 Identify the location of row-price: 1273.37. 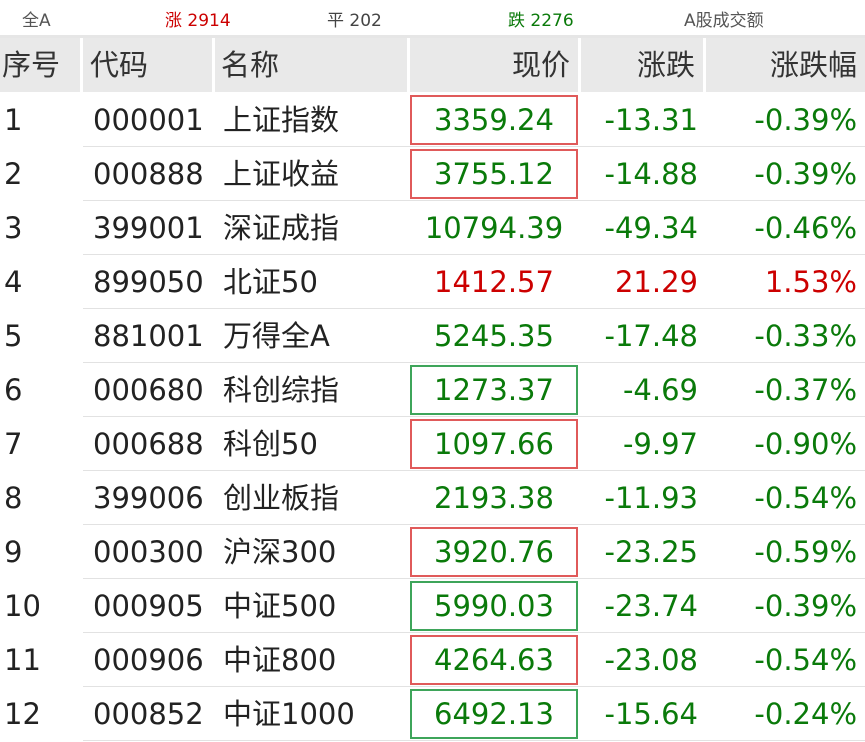
(494, 390).